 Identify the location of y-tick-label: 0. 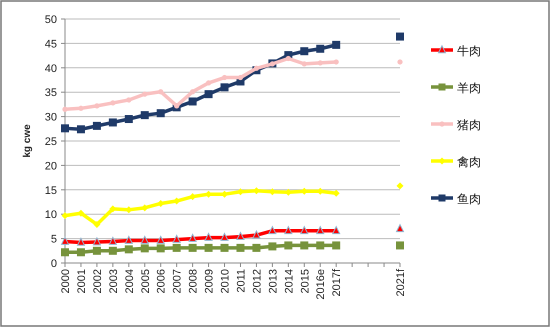
(53, 264).